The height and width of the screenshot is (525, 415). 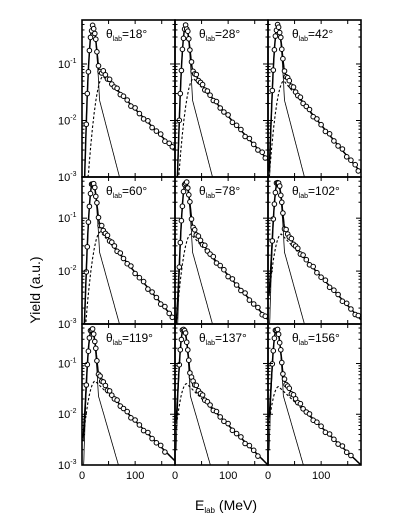 I want to click on panel-4: θlab=60°10-110-210-3, so click(x=117, y=253).